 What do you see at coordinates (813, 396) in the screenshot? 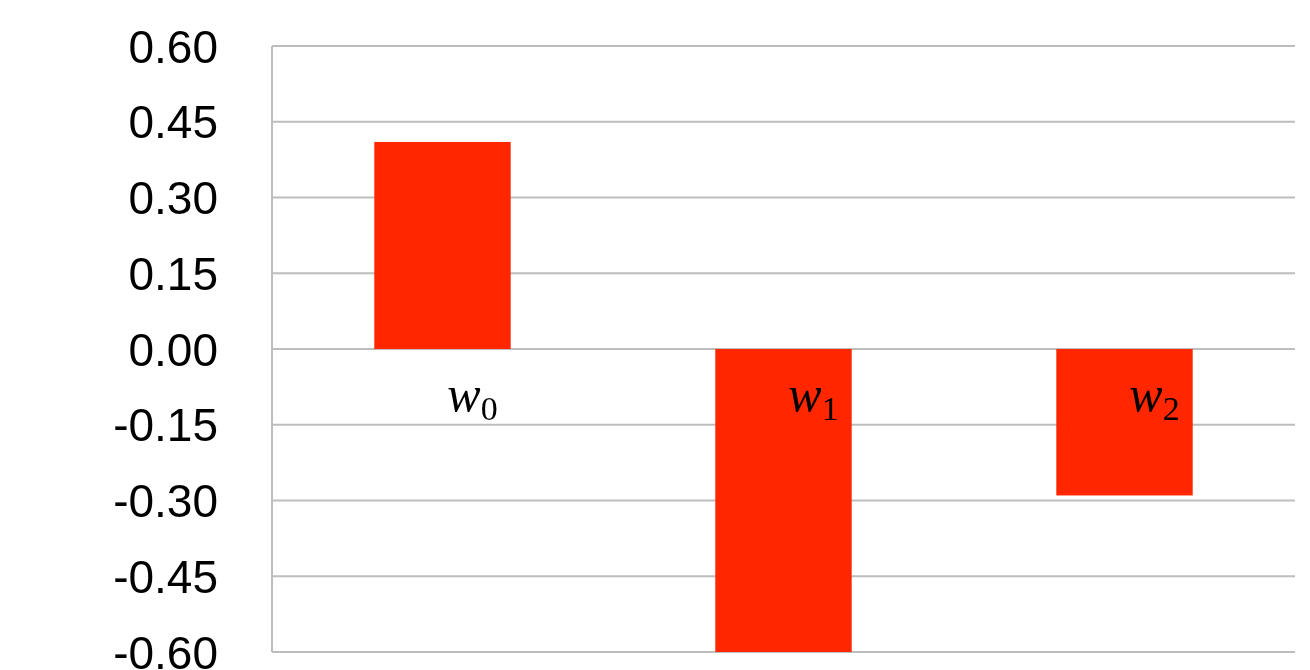
I see `x-tick-label: w$_{1}$` at bounding box center [813, 396].